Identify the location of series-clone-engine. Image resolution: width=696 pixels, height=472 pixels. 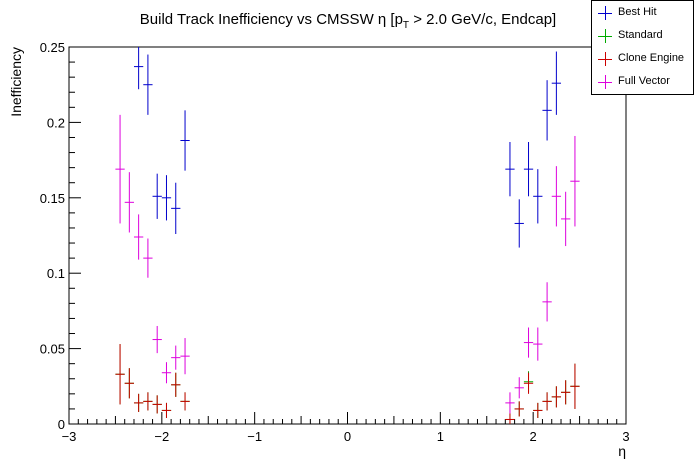
(347, 384).